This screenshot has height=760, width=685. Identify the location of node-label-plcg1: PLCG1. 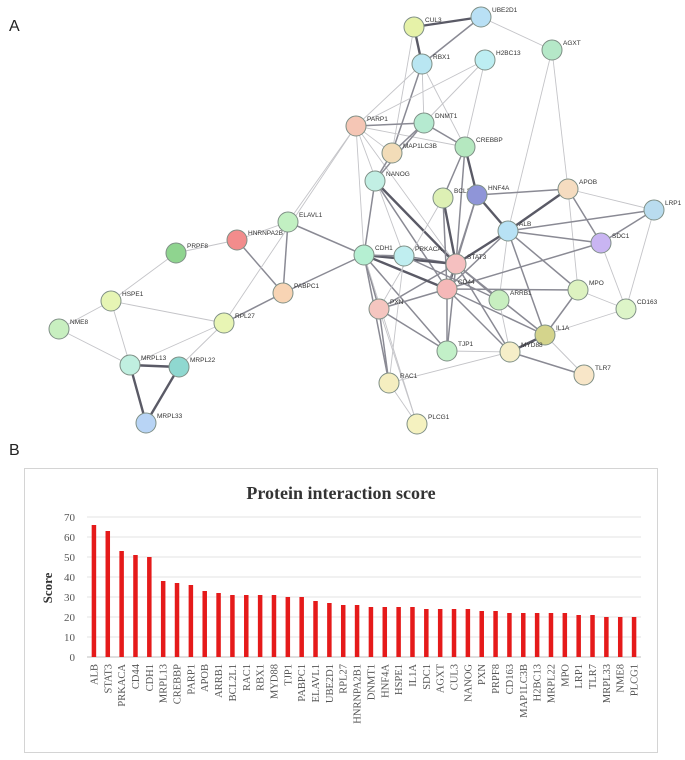
(439, 417).